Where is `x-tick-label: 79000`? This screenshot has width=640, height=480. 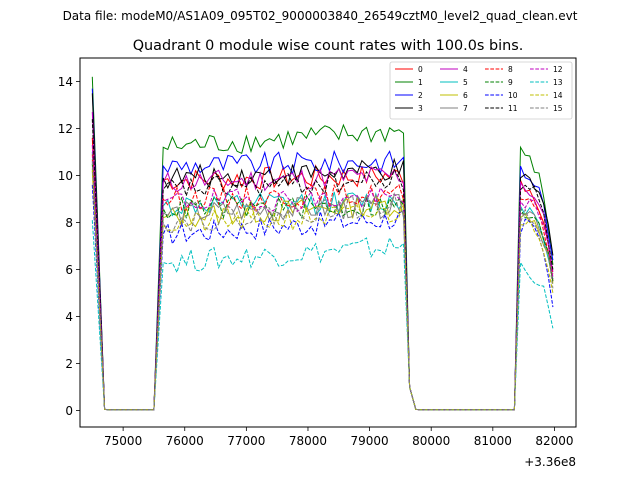 x-tick-label: 79000 is located at coordinates (369, 441).